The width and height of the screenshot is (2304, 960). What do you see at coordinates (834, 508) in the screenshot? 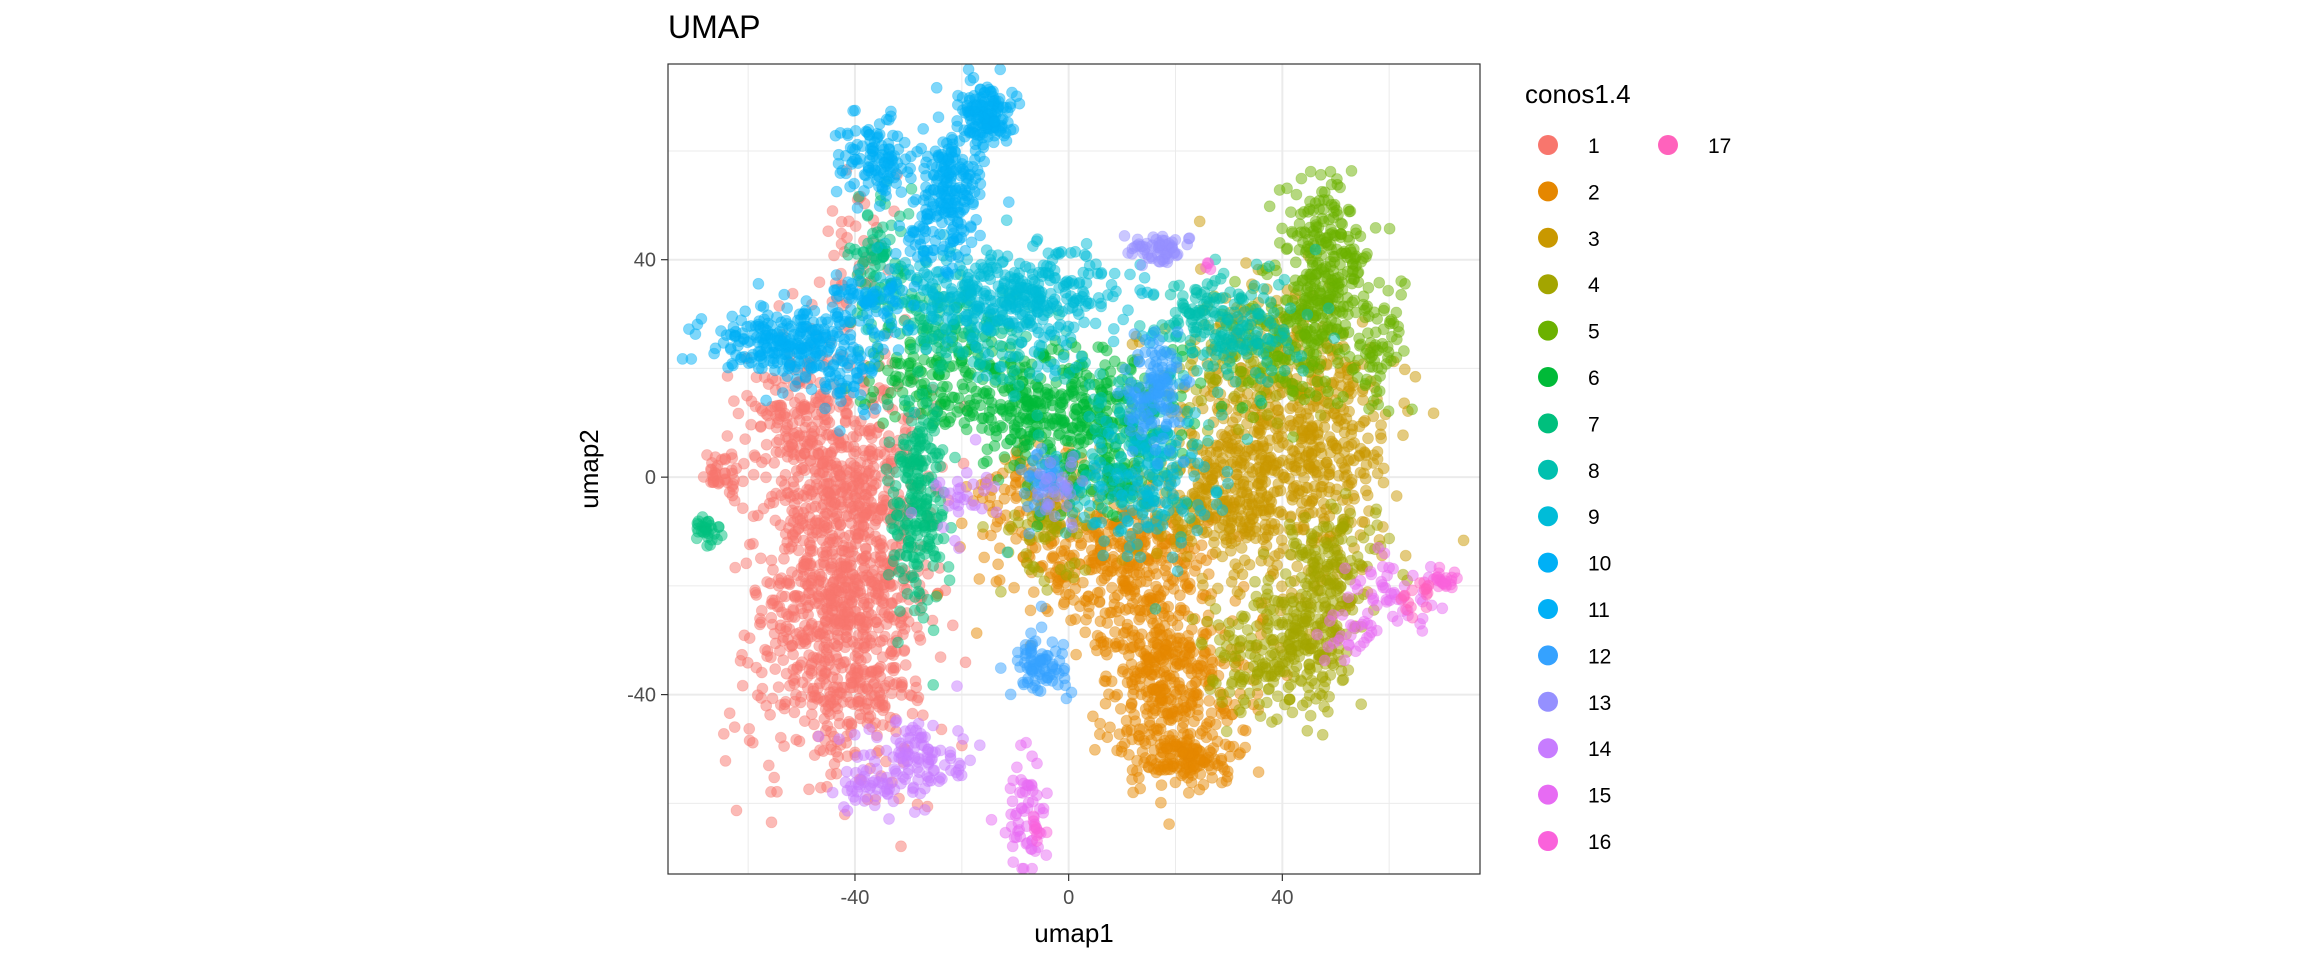
I see `series-1-points` at bounding box center [834, 508].